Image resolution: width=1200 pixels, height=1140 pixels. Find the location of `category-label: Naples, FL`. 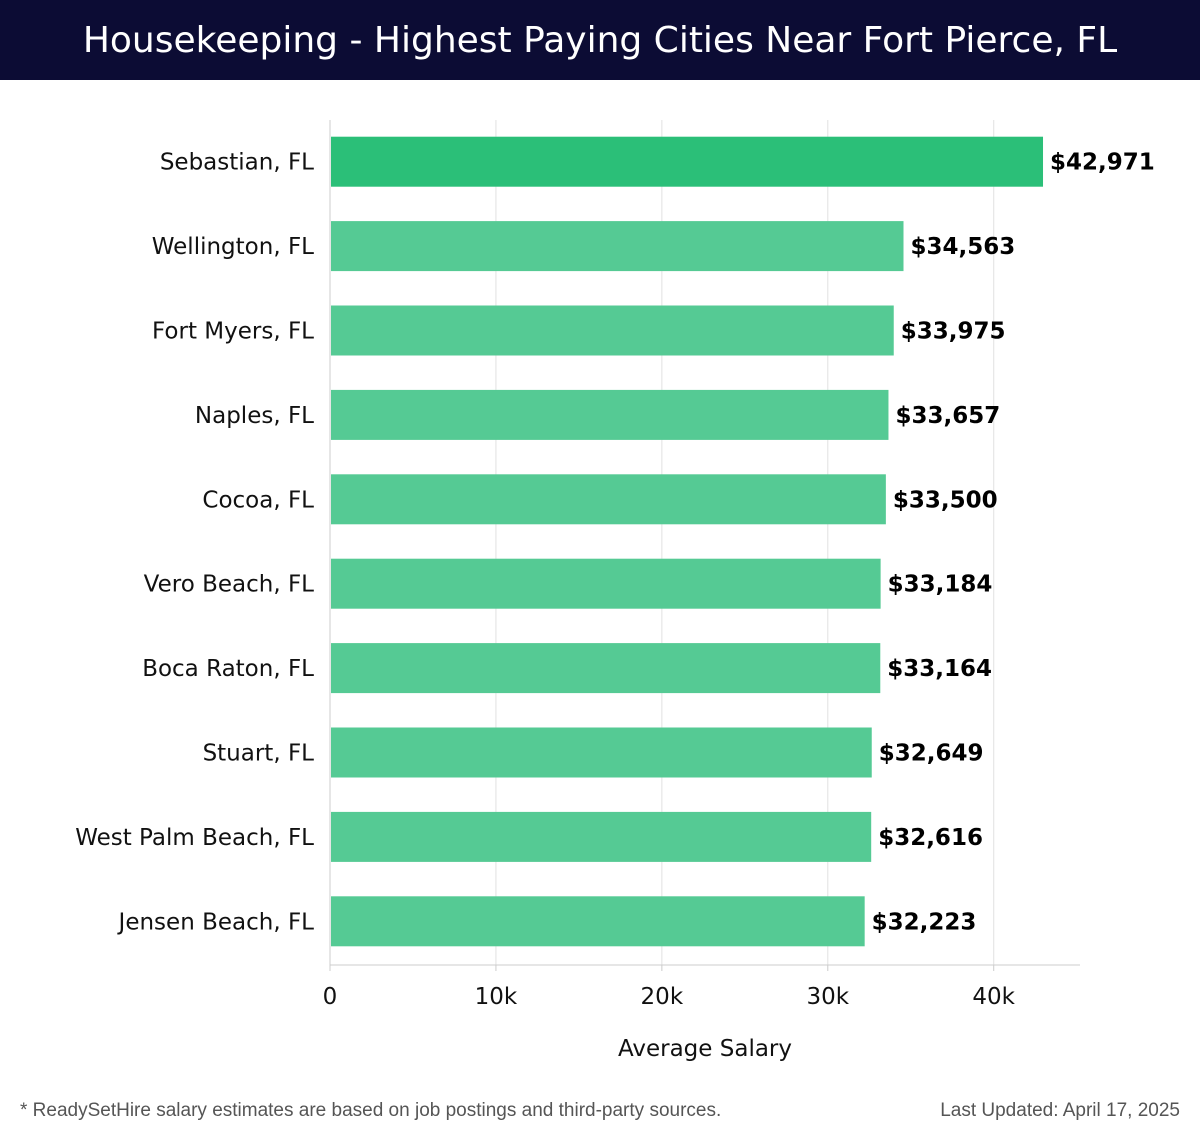

category-label: Naples, FL is located at coordinates (254, 416).